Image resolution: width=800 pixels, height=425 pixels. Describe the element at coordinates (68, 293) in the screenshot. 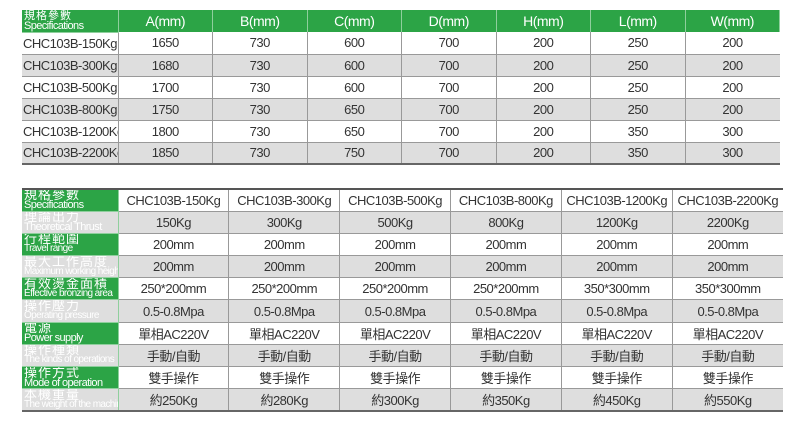

I see `header-en: Effective bronzing area` at that location.